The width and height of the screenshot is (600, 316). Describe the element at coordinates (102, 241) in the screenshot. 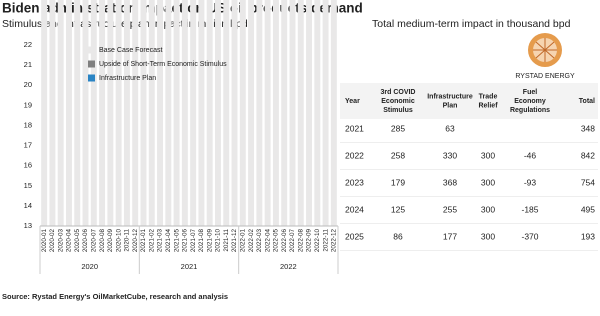

I see `x-tick-label: 2020-08` at that location.